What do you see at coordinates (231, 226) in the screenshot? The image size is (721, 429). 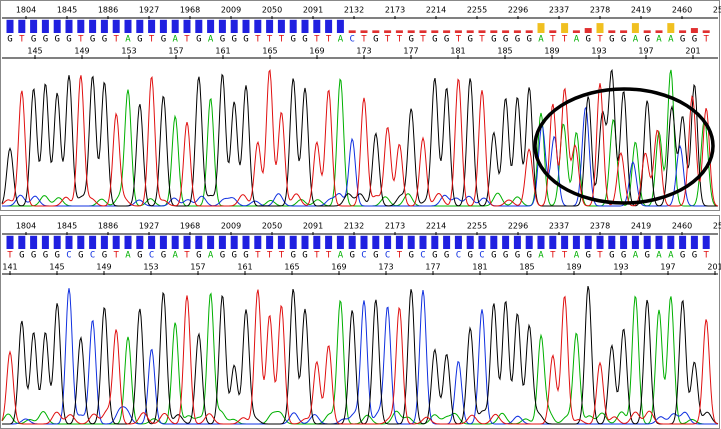 I see `position-label: 2009` at bounding box center [231, 226].